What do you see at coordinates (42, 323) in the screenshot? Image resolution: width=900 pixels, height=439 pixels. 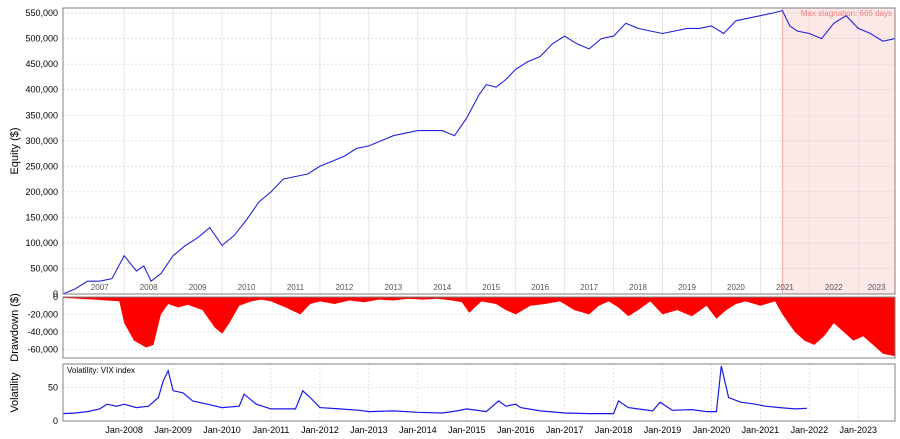 I see `drawdown-y-tick-labels: 0 -20,000 -40,000 -60,000` at bounding box center [42, 323].